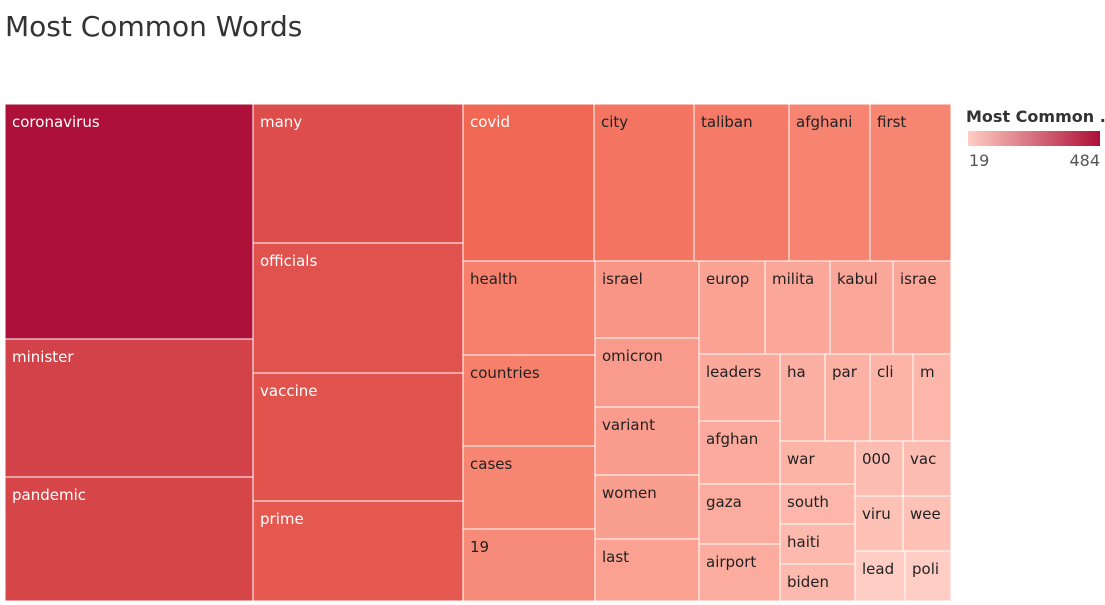 Image resolution: width=1105 pixels, height=605 pixels. Describe the element at coordinates (622, 279) in the screenshot. I see `tile-label: israel` at that location.